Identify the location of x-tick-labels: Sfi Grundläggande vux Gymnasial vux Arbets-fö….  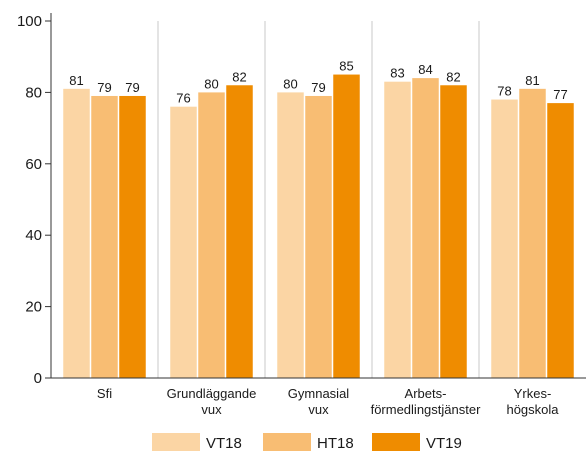
(328, 401).